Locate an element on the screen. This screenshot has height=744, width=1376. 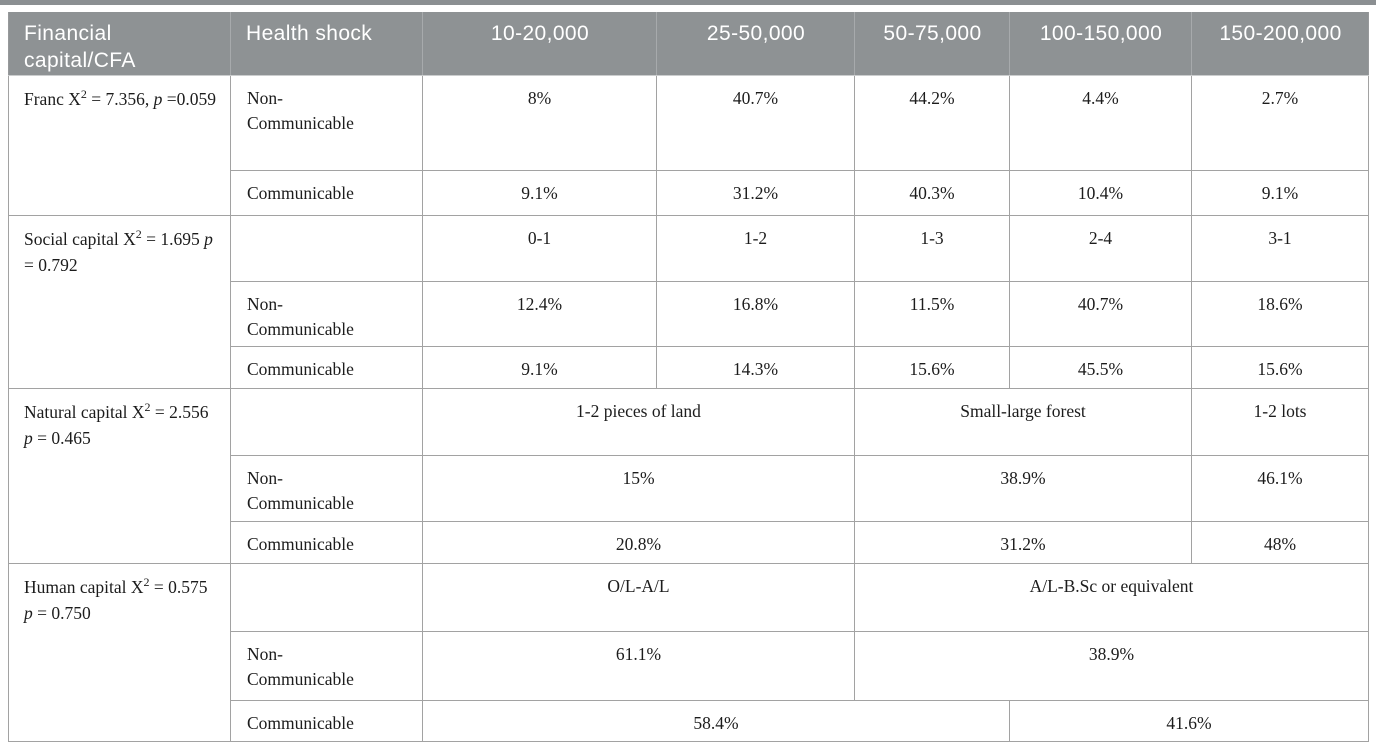
column-header-100-150-000: 100-150,000 is located at coordinates (1100, 44).